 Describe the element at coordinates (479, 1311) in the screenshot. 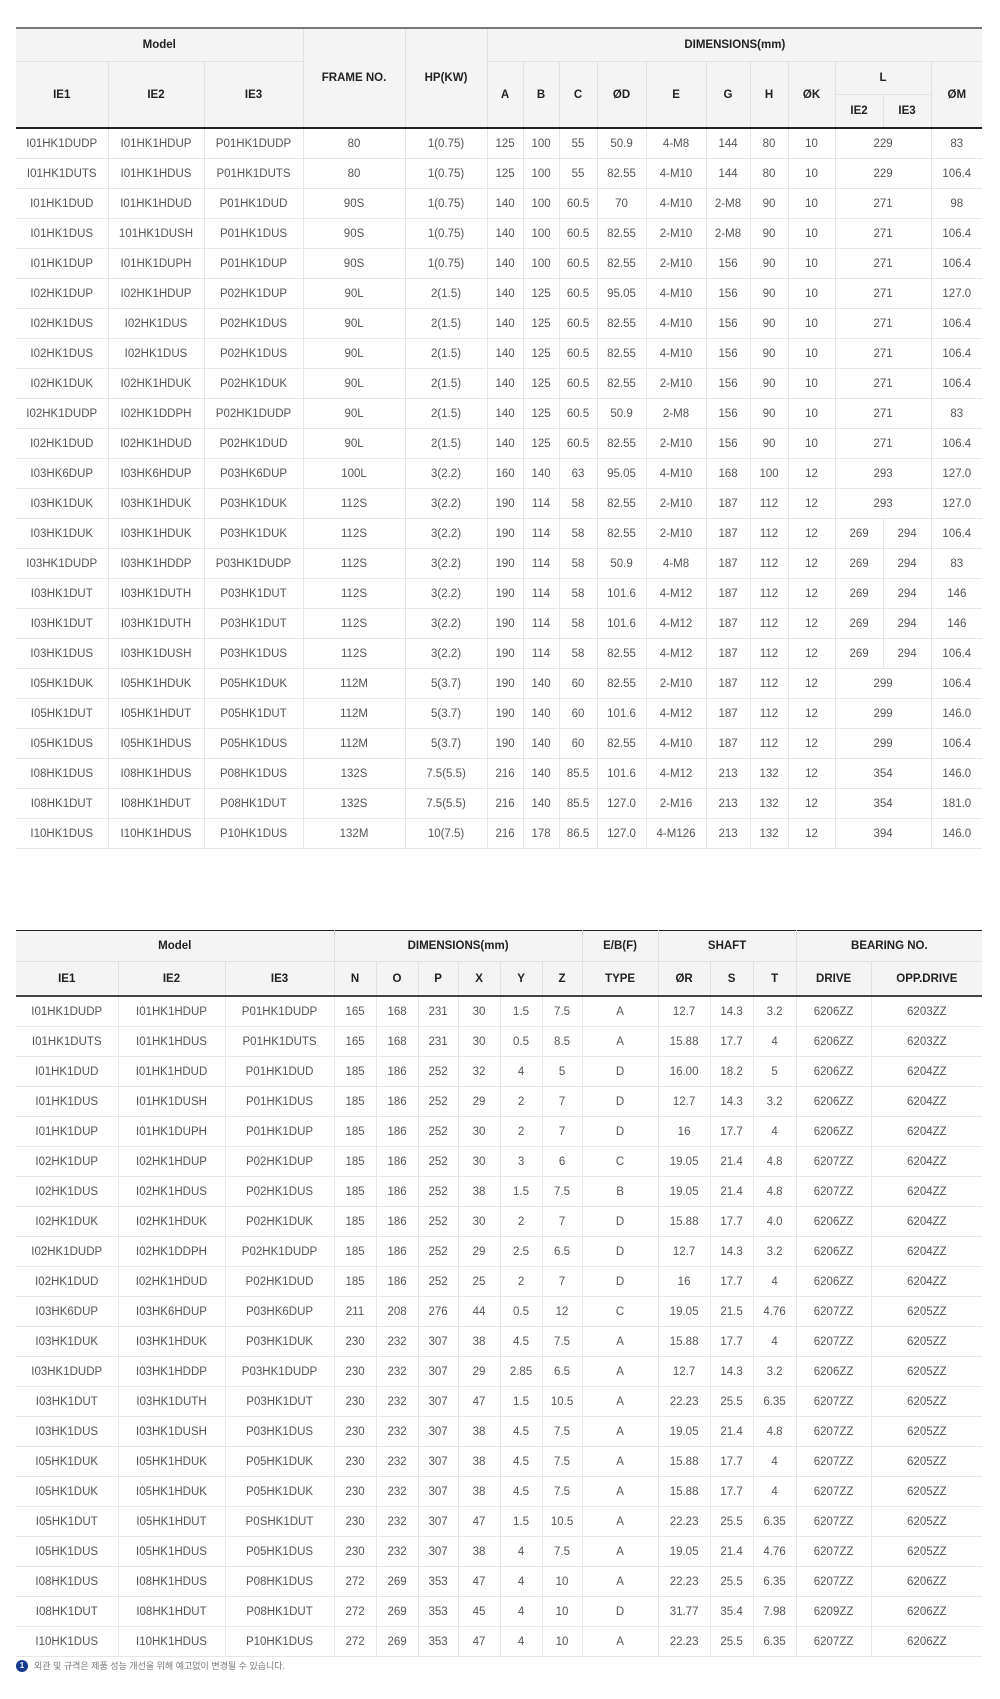

I see `cell-x: 44` at that location.